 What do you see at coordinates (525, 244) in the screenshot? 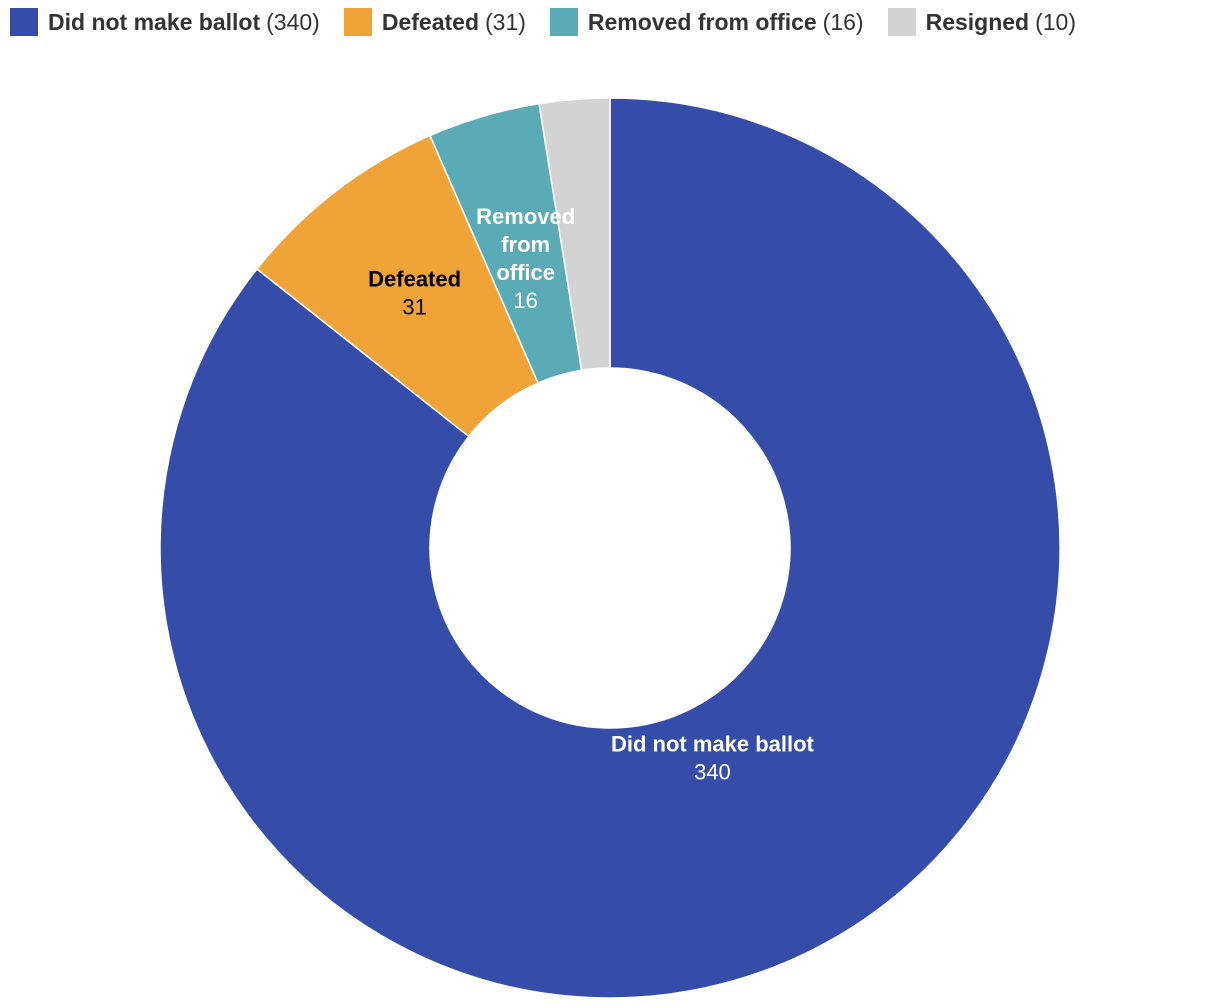
I see `slice-label-name: from` at bounding box center [525, 244].